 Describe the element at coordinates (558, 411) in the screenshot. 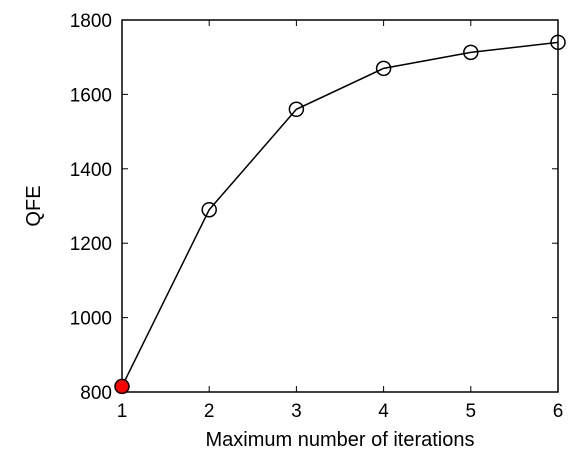

I see `x-tick-label: 6` at that location.